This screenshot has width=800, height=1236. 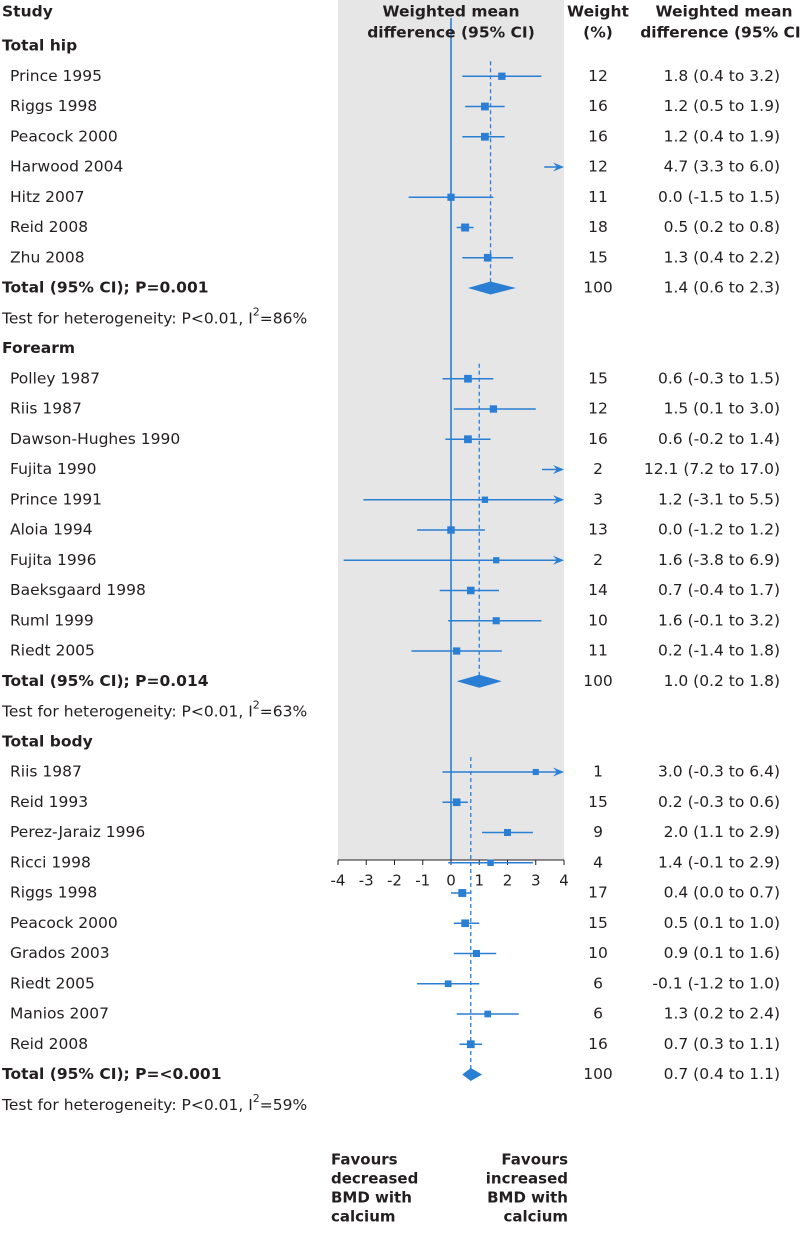 What do you see at coordinates (77, 832) in the screenshot?
I see `study-label: Perez-Jaraiz 1996` at bounding box center [77, 832].